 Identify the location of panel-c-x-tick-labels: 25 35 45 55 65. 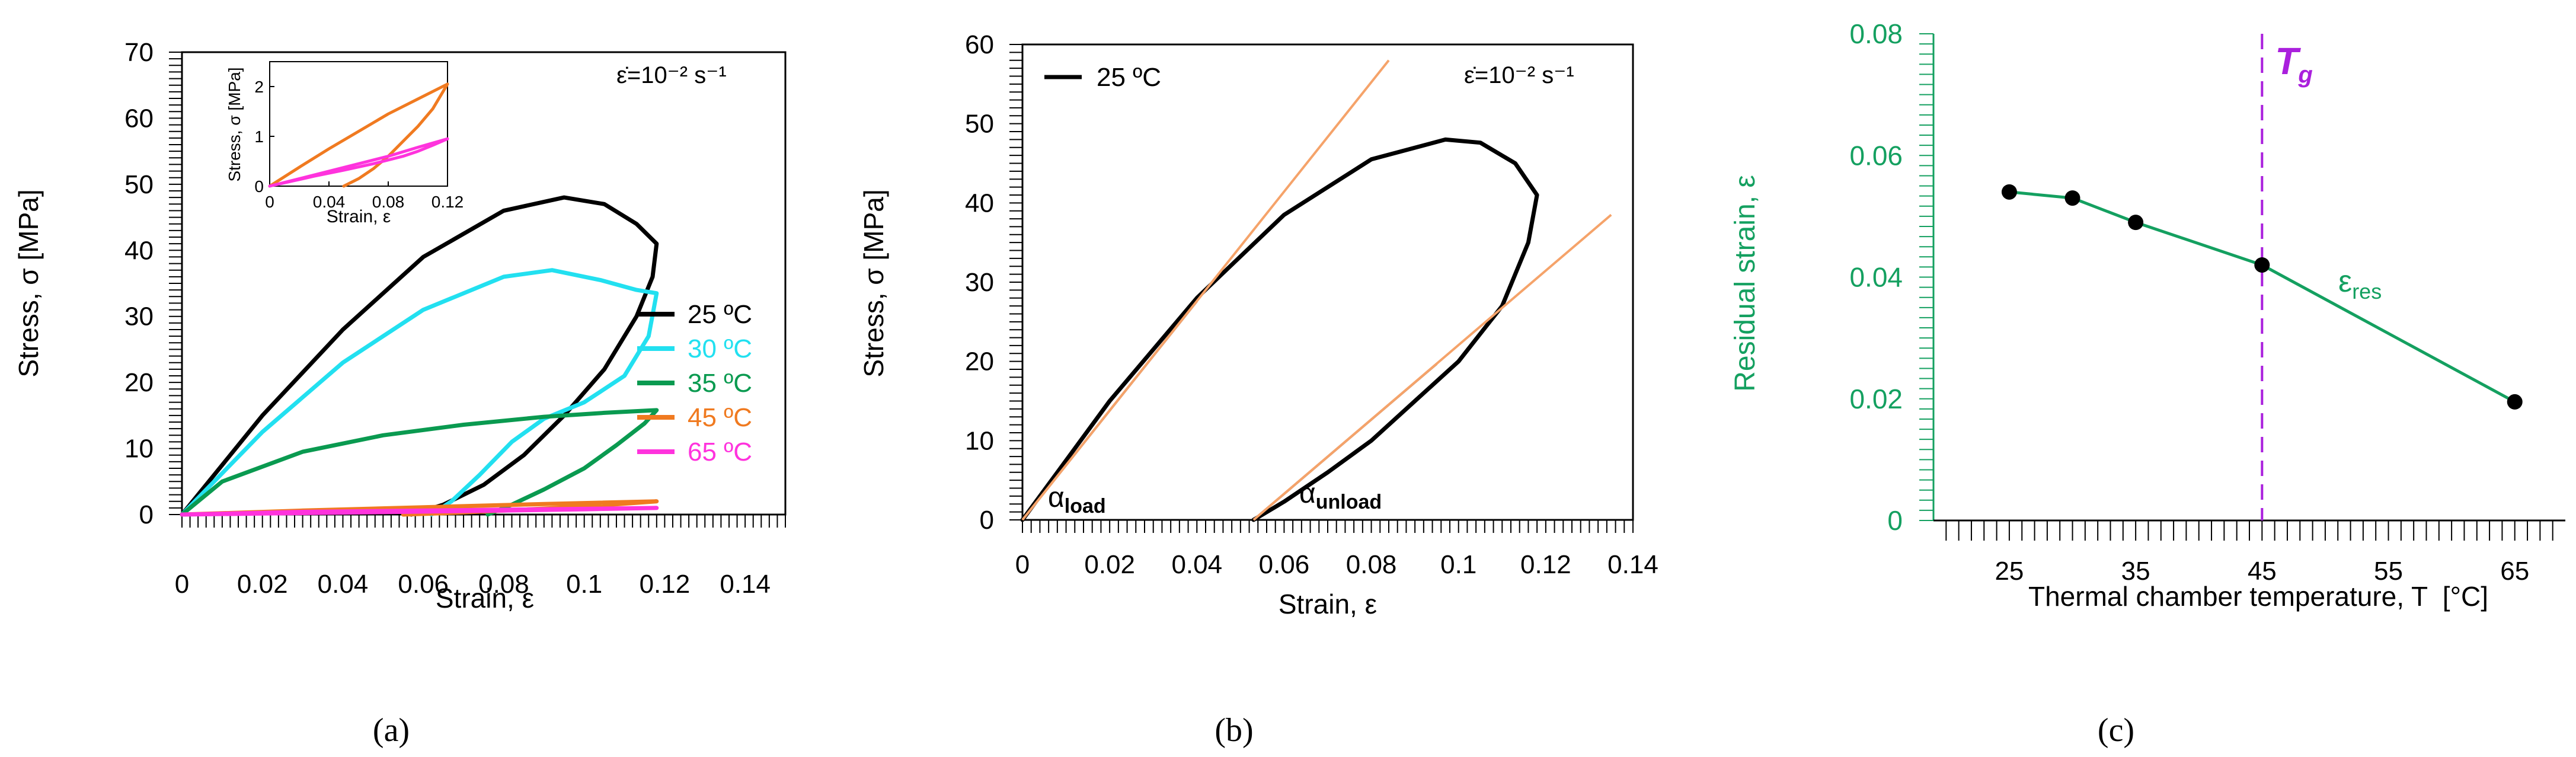
(2262, 571).